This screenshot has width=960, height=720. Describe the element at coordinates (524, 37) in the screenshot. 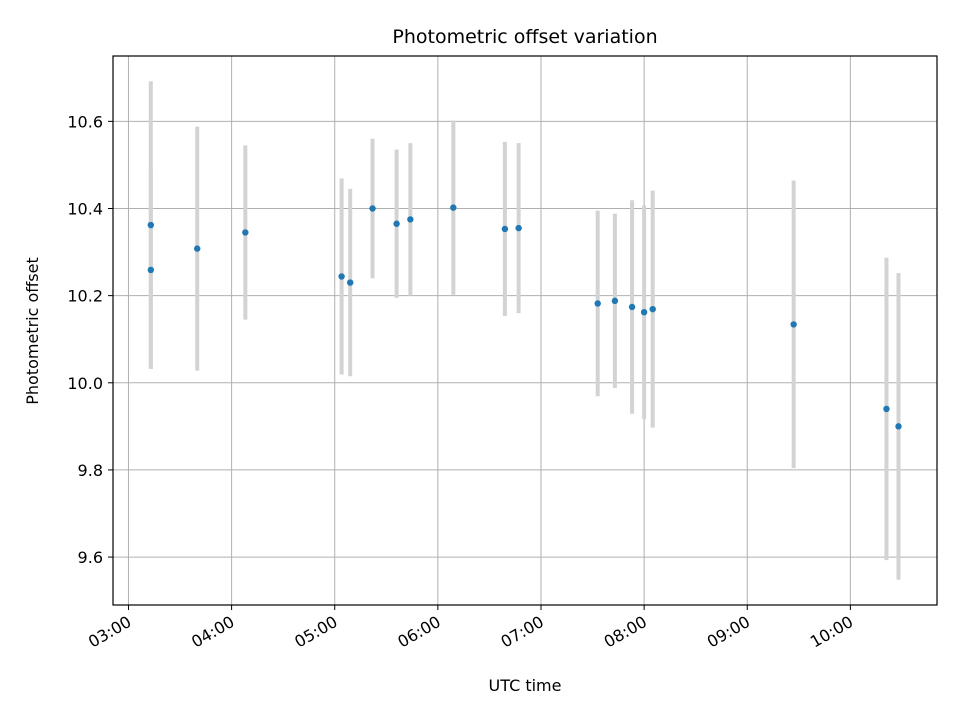

I see `chart-title: Photometric offset variation` at that location.